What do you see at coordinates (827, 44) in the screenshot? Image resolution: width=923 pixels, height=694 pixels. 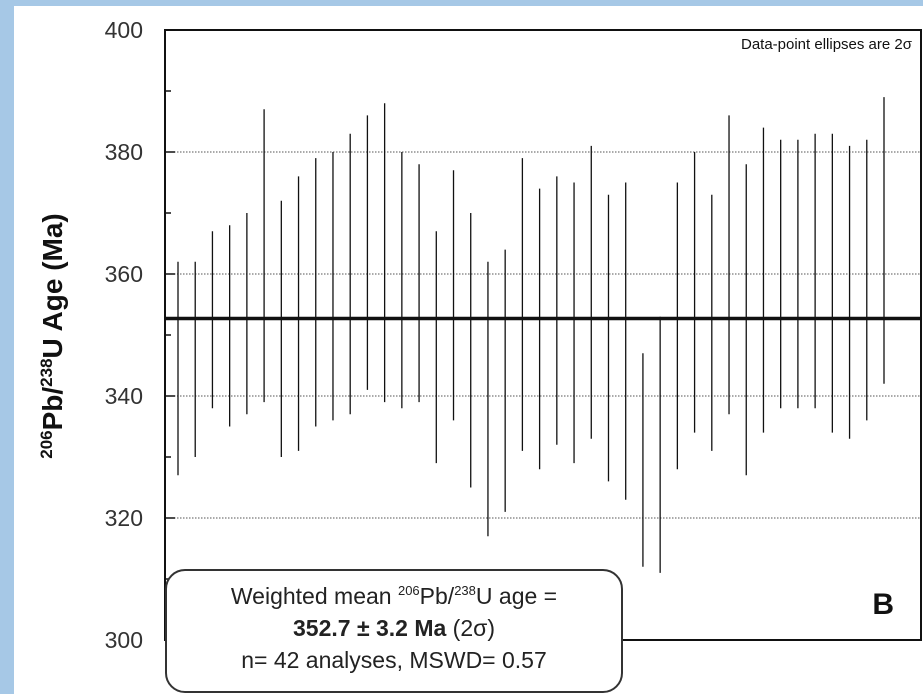 I see `ellipse-note: Data-point ellipses are 2σ` at bounding box center [827, 44].